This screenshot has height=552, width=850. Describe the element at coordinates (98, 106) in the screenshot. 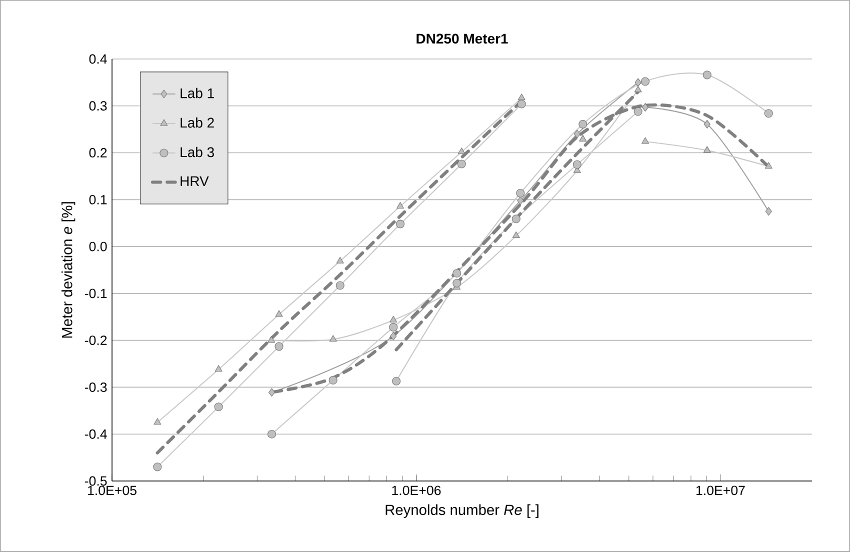

I see `y-tick-label: 0.3` at that location.